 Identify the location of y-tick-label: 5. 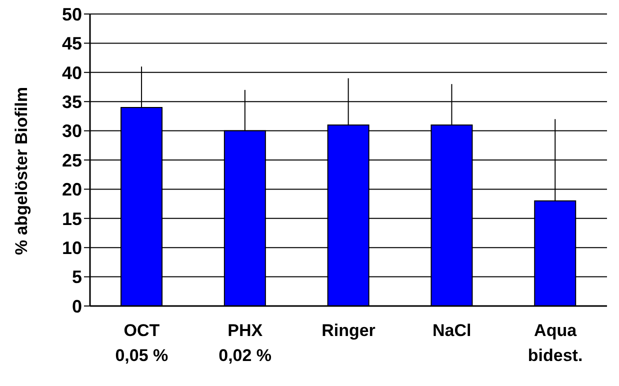
(77, 277).